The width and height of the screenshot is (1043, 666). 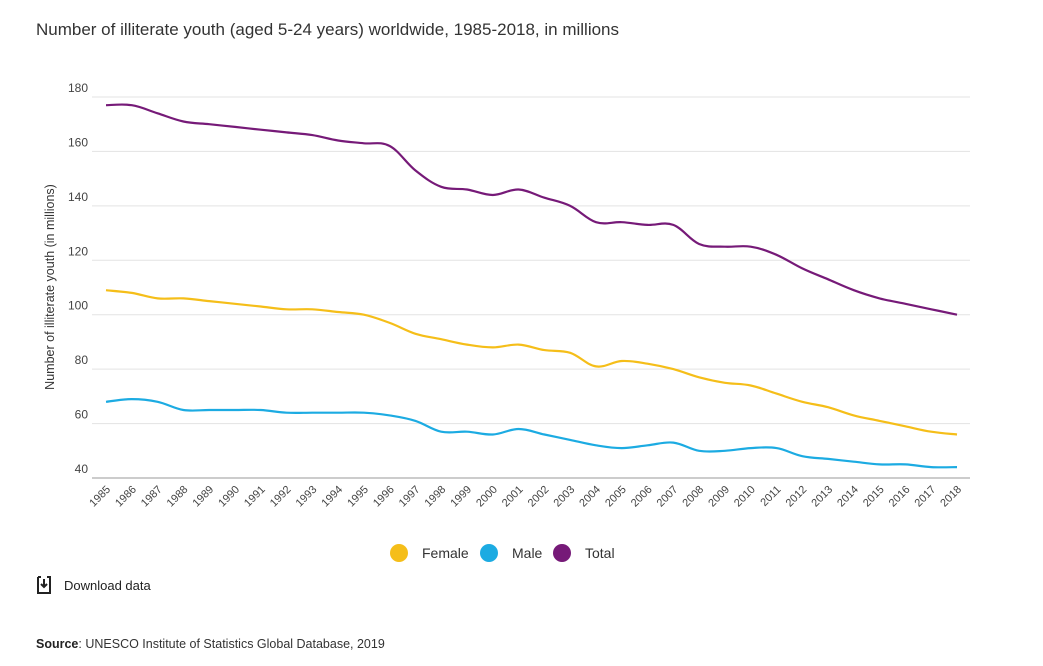 What do you see at coordinates (203, 497) in the screenshot?
I see `x-tick-label: 1989` at bounding box center [203, 497].